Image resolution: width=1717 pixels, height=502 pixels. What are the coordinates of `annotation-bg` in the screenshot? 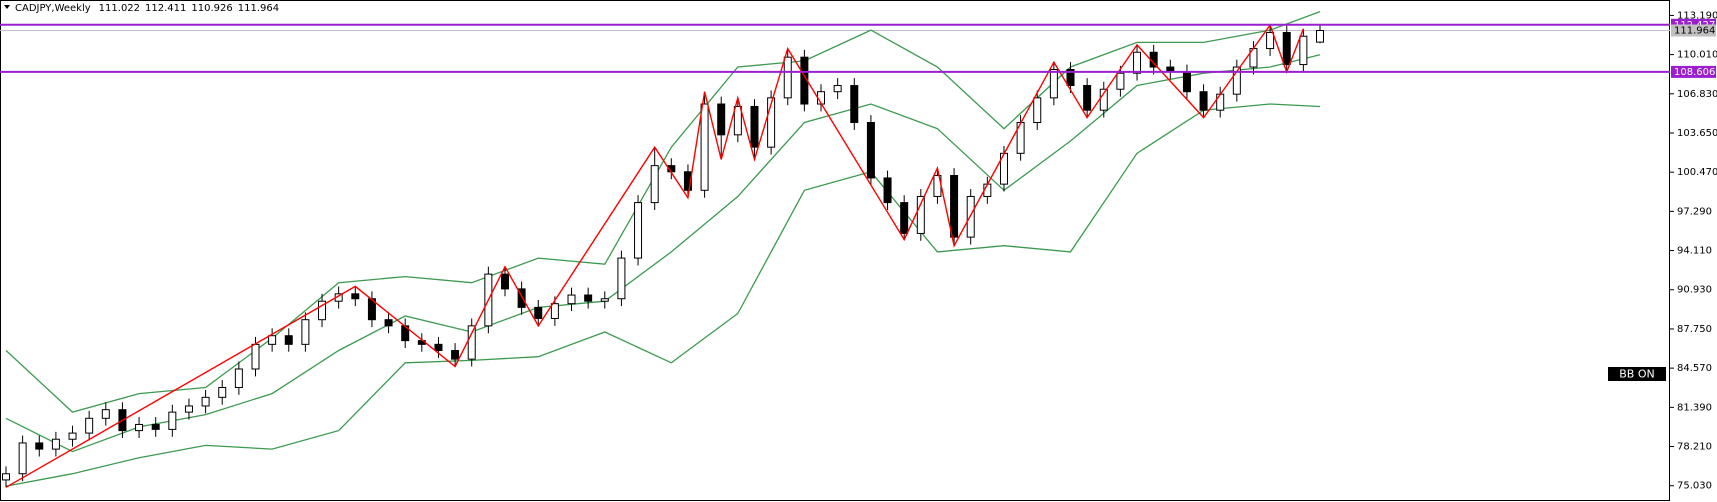 It's located at (1637, 374).